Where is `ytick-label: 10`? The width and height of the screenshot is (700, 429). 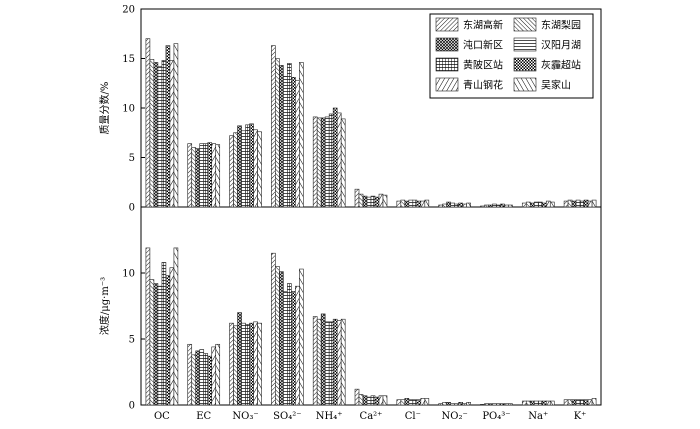 ytick-label: 10 is located at coordinates (128, 274).